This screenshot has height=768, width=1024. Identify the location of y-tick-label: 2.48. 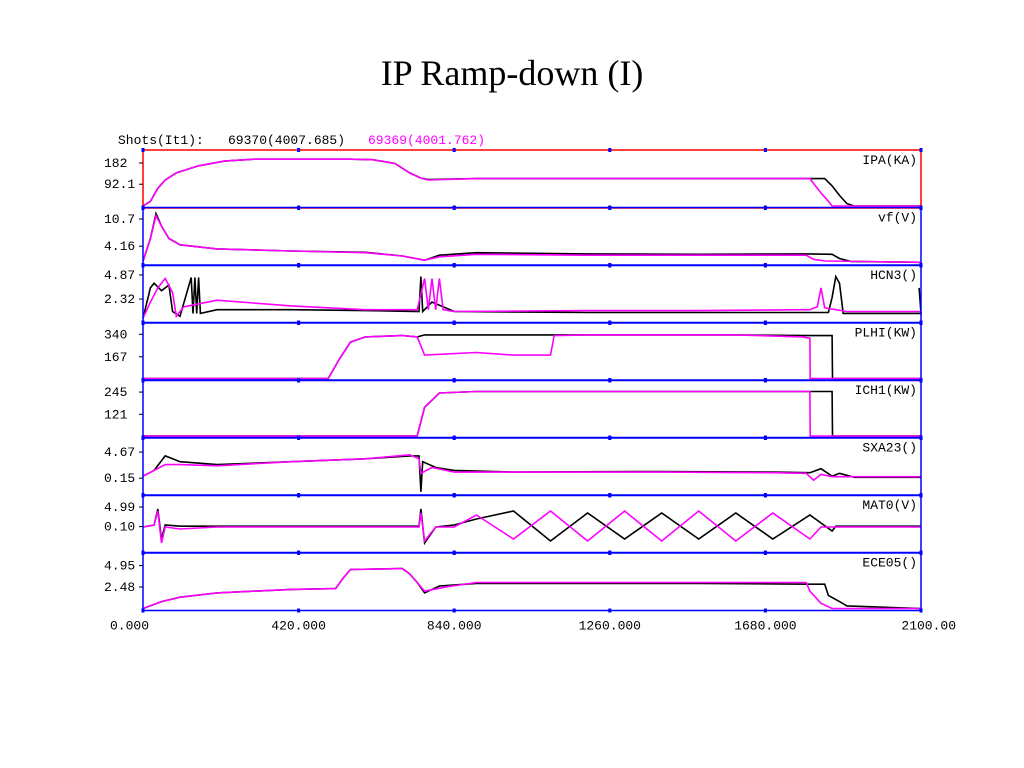
(119, 587).